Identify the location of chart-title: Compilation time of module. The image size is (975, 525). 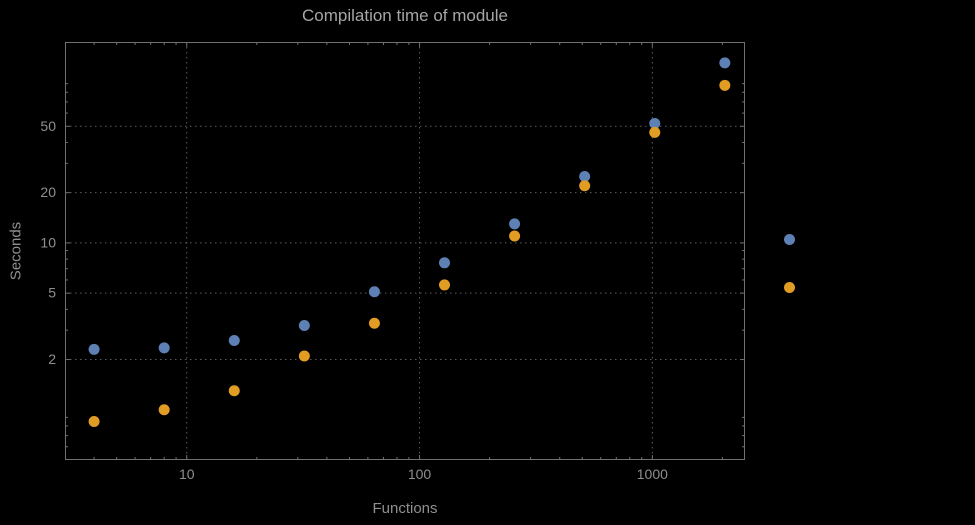
(405, 15).